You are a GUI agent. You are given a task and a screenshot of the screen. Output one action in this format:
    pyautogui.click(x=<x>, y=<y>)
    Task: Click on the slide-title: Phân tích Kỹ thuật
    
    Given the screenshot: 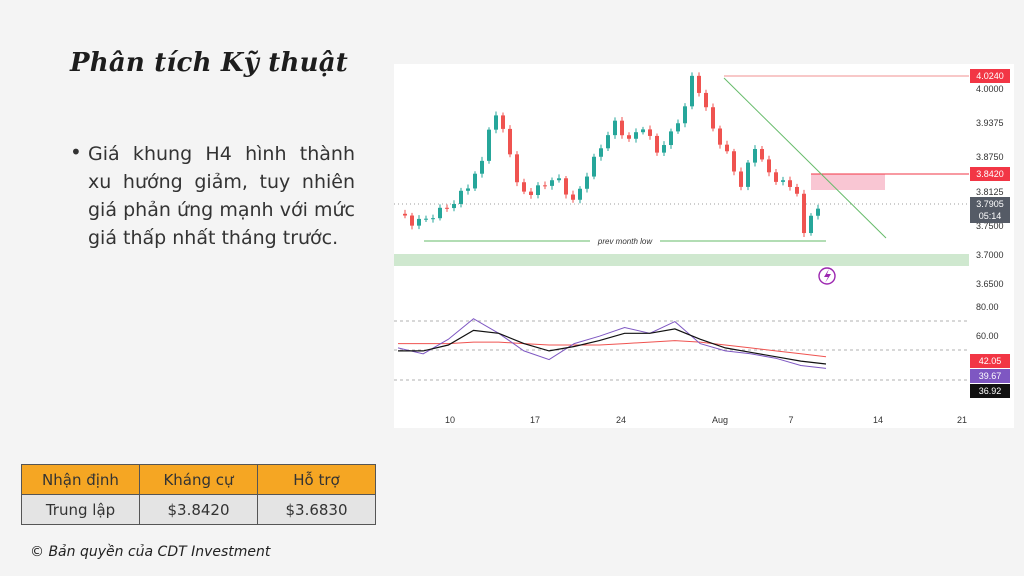 What is the action you would take?
    pyautogui.click(x=209, y=63)
    